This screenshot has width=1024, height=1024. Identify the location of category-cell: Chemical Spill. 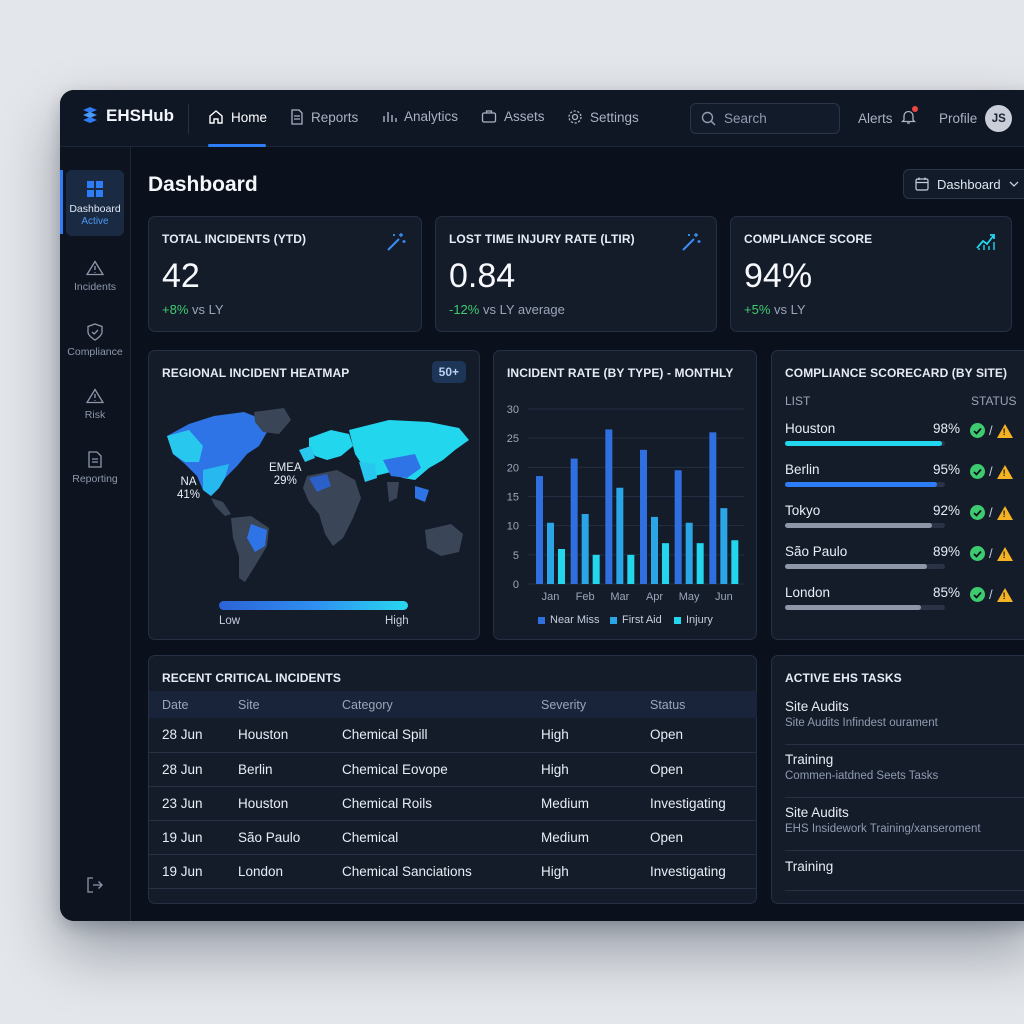
(428, 735).